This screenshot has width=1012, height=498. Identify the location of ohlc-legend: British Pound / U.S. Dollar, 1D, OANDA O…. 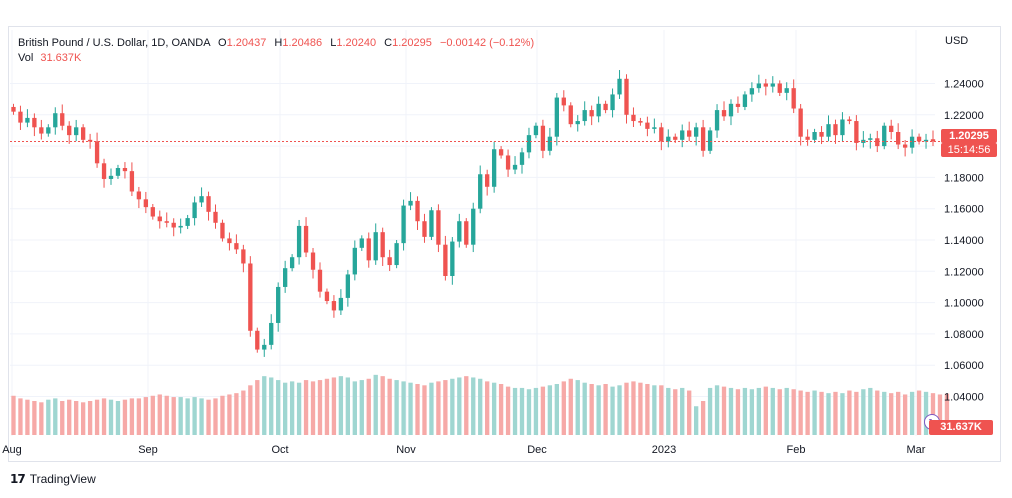
(276, 43).